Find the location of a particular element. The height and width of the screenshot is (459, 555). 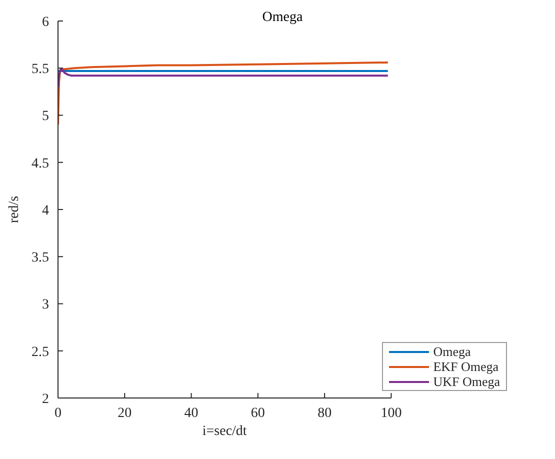

y-tick-label: 2.5 is located at coordinates (40, 352).